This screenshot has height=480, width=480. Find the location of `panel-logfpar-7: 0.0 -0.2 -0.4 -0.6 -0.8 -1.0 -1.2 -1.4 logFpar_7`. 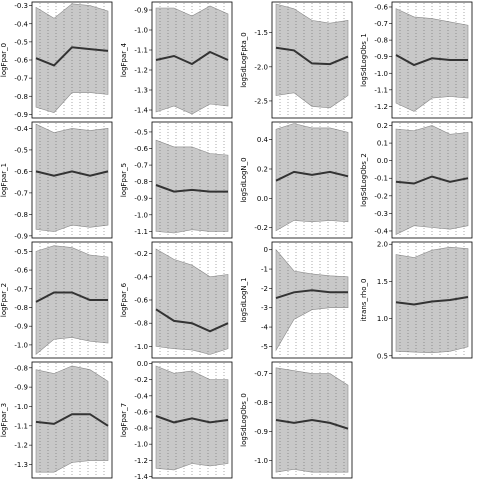

panel-logfpar-7: 0.0 -0.2 -0.4 -0.6 -0.8 -1.0 -1.2 -1.4 logFpar_7 is located at coordinates (176, 420).